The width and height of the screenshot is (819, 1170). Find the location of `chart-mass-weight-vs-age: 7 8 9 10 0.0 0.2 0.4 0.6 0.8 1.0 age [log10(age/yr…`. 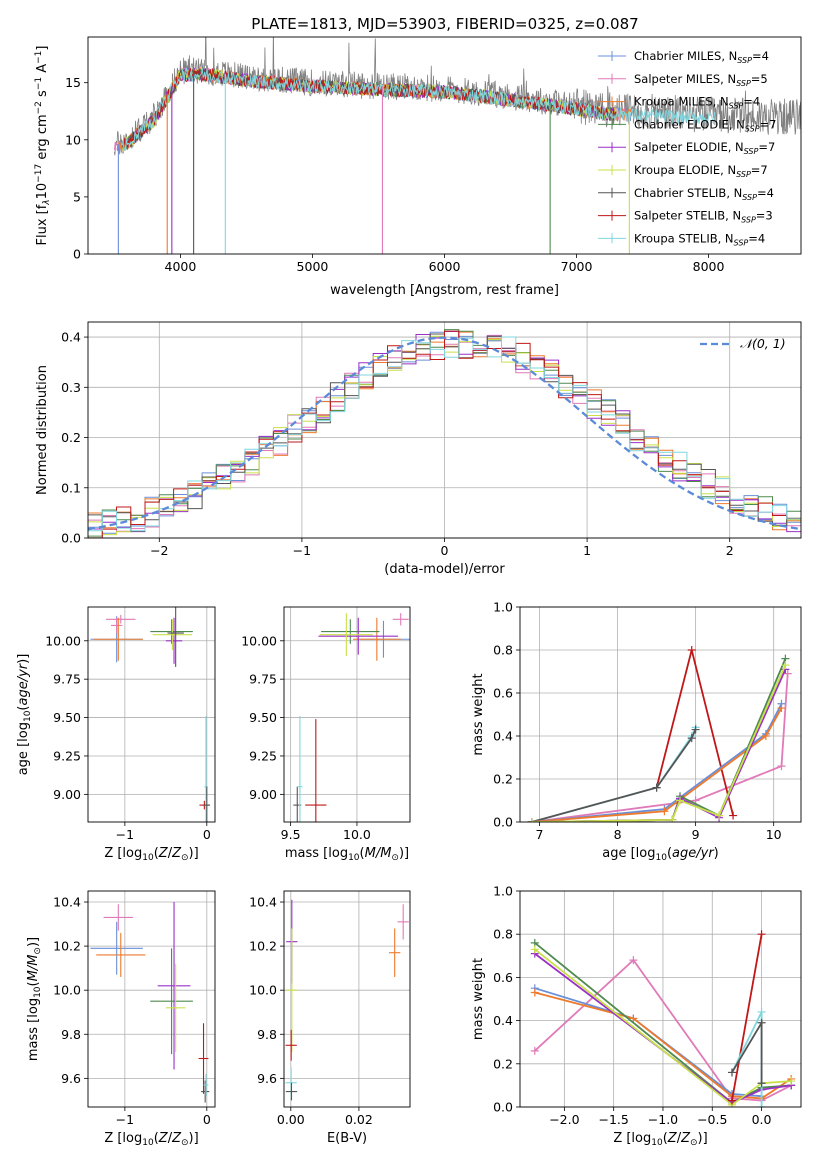

chart-mass-weight-vs-age: 7 8 9 10 0.0 0.2 0.4 0.6 0.8 1.0 age [log10(age/yr… is located at coordinates (636, 731).